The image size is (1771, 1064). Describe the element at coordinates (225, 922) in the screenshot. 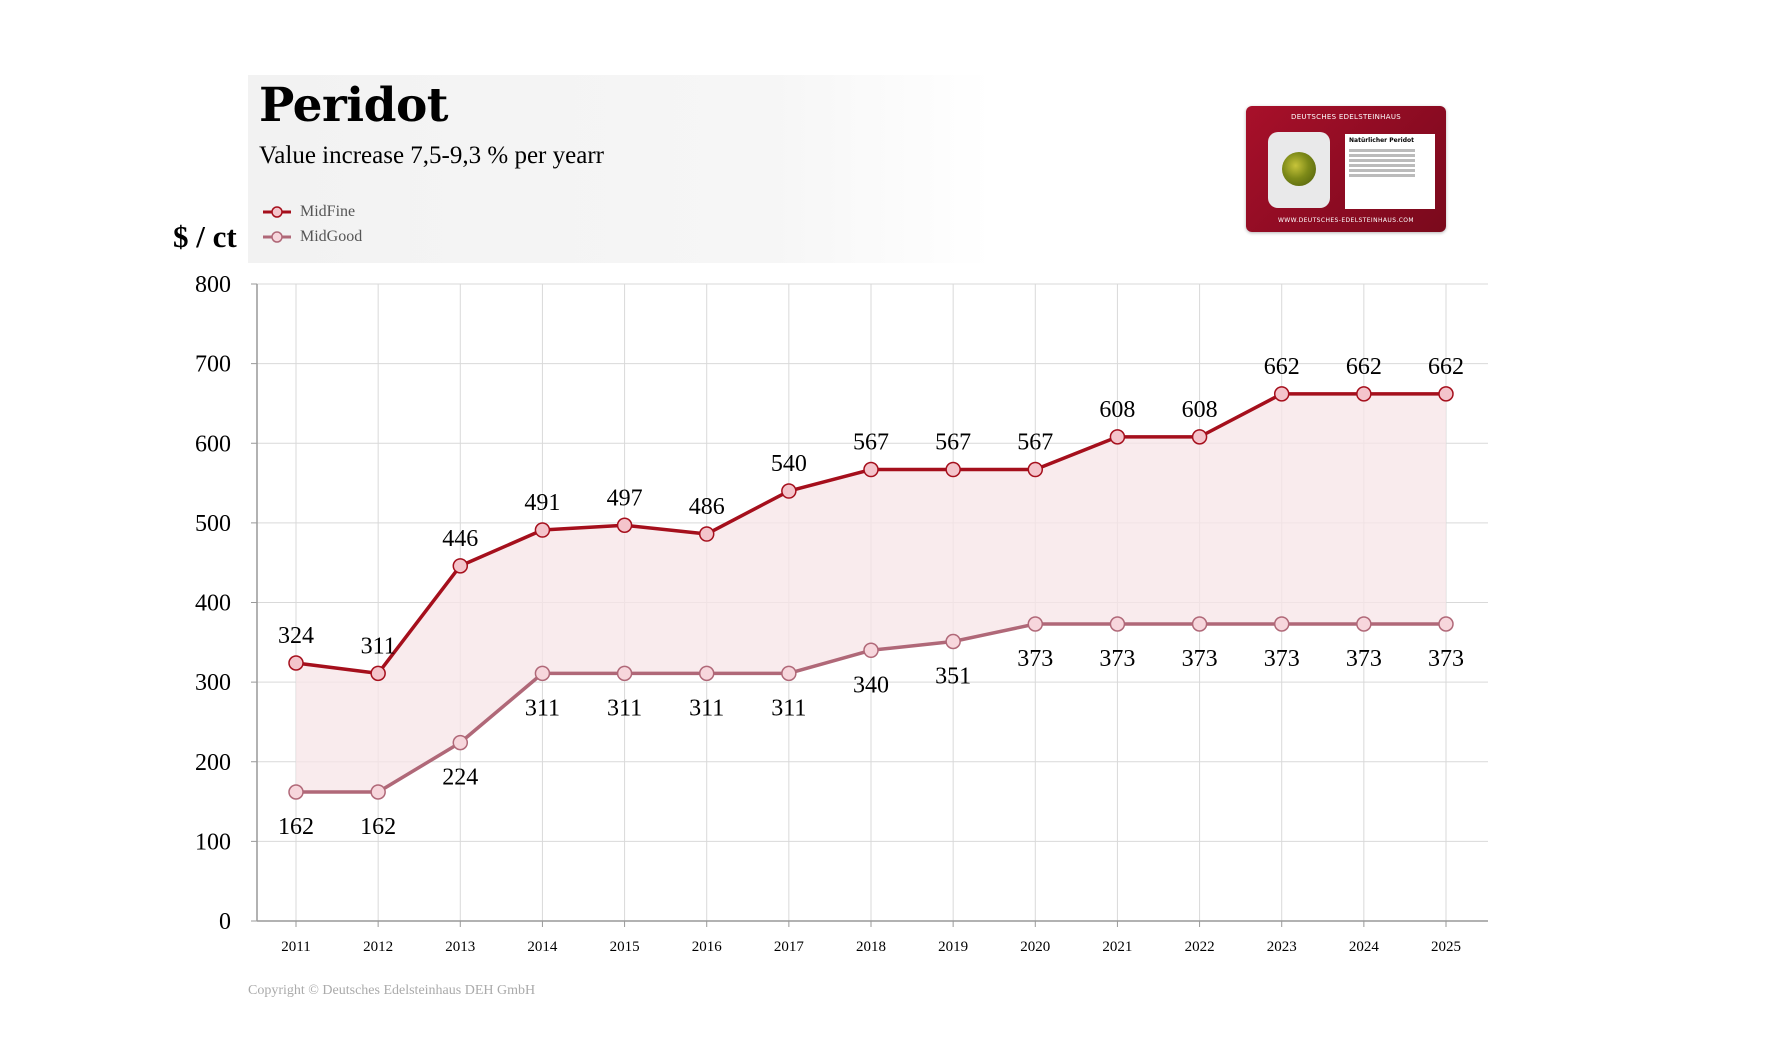

I see `y-tick-label: 0` at that location.